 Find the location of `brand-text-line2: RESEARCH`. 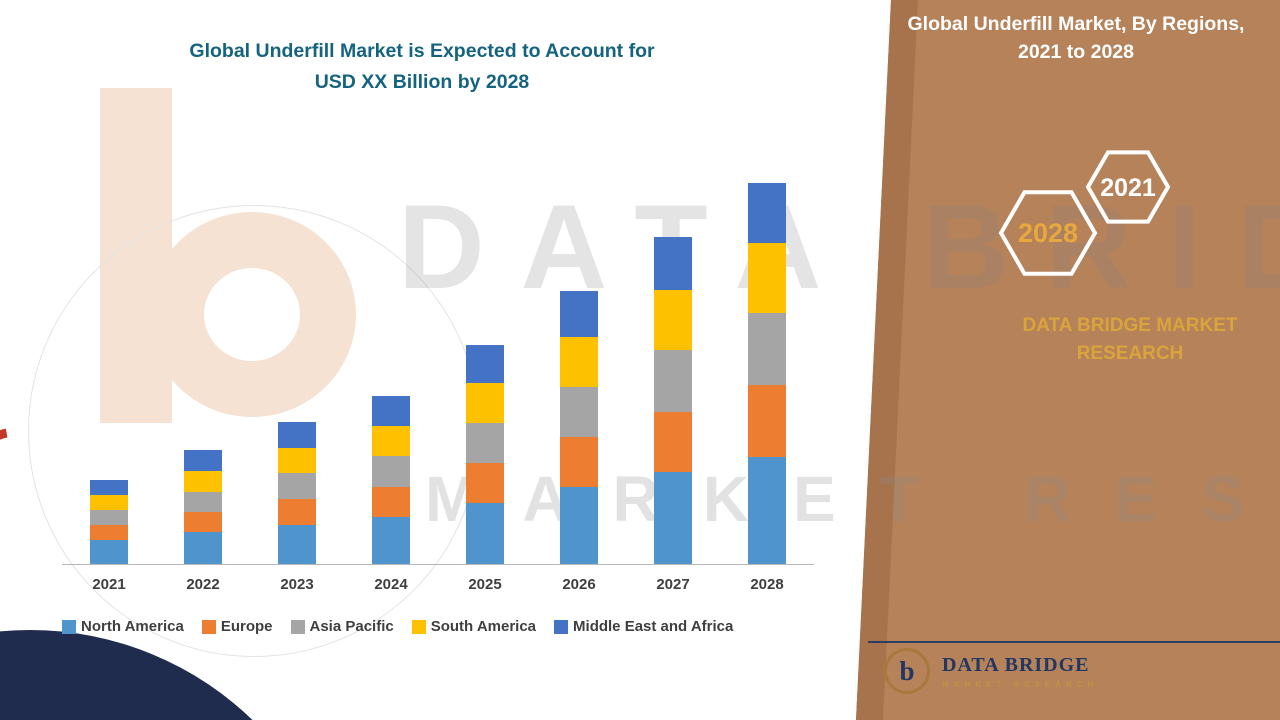

brand-text-line2: RESEARCH is located at coordinates (1130, 353).